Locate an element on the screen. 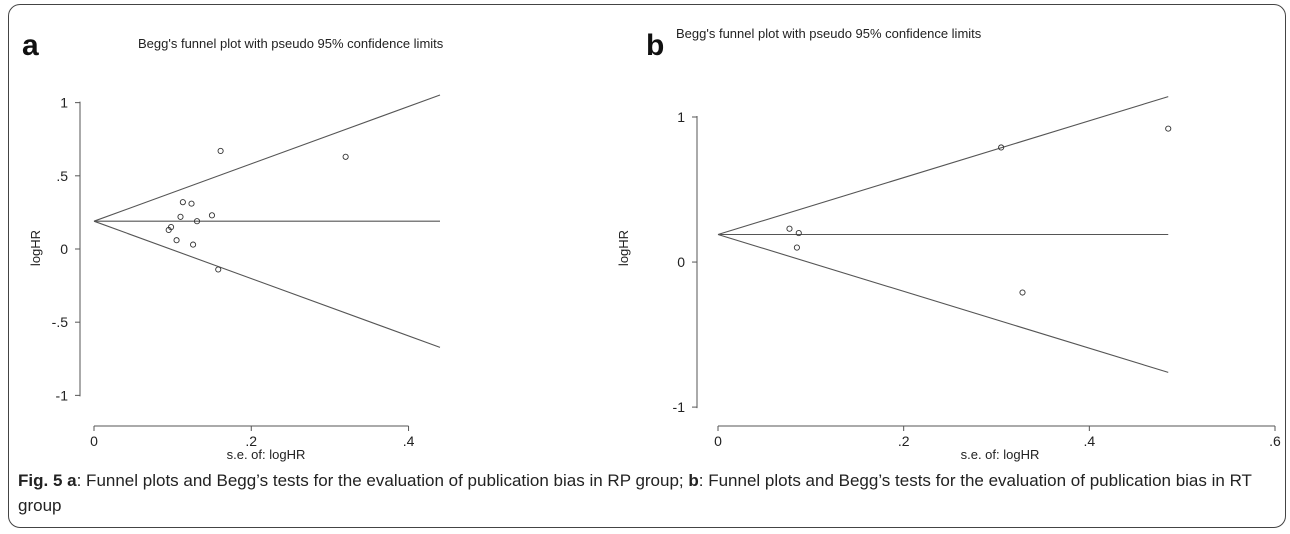 The image size is (1290, 534). y-tick-label: .5 is located at coordinates (62, 176).